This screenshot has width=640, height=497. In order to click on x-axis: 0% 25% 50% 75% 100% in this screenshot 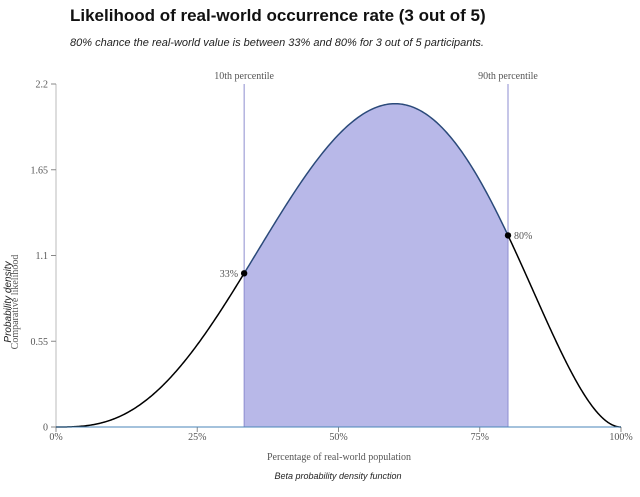, I will do `click(341, 435)`.